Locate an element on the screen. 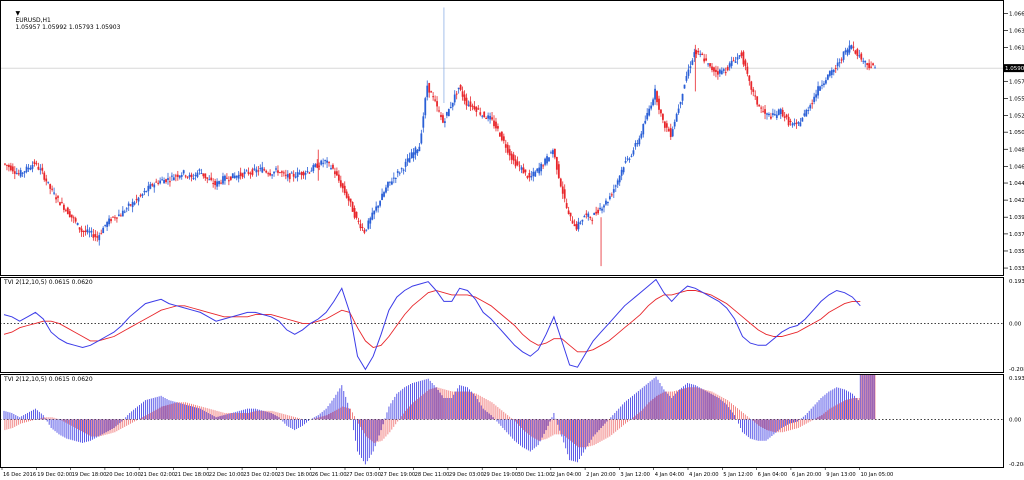 The width and height of the screenshot is (1024, 480). time-axis-label: 5 Jan 12:00 is located at coordinates (738, 475).